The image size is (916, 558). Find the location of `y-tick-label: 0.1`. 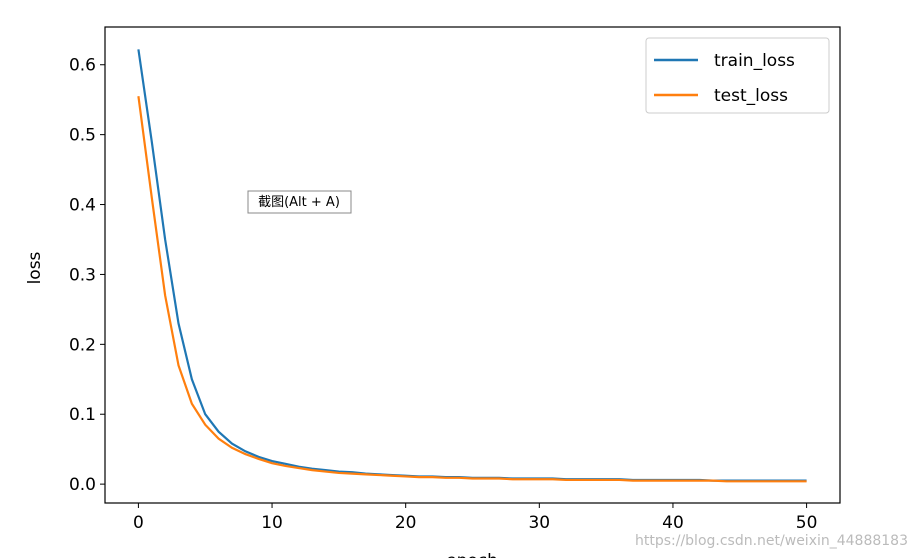

y-tick-label: 0.1 is located at coordinates (82, 415).